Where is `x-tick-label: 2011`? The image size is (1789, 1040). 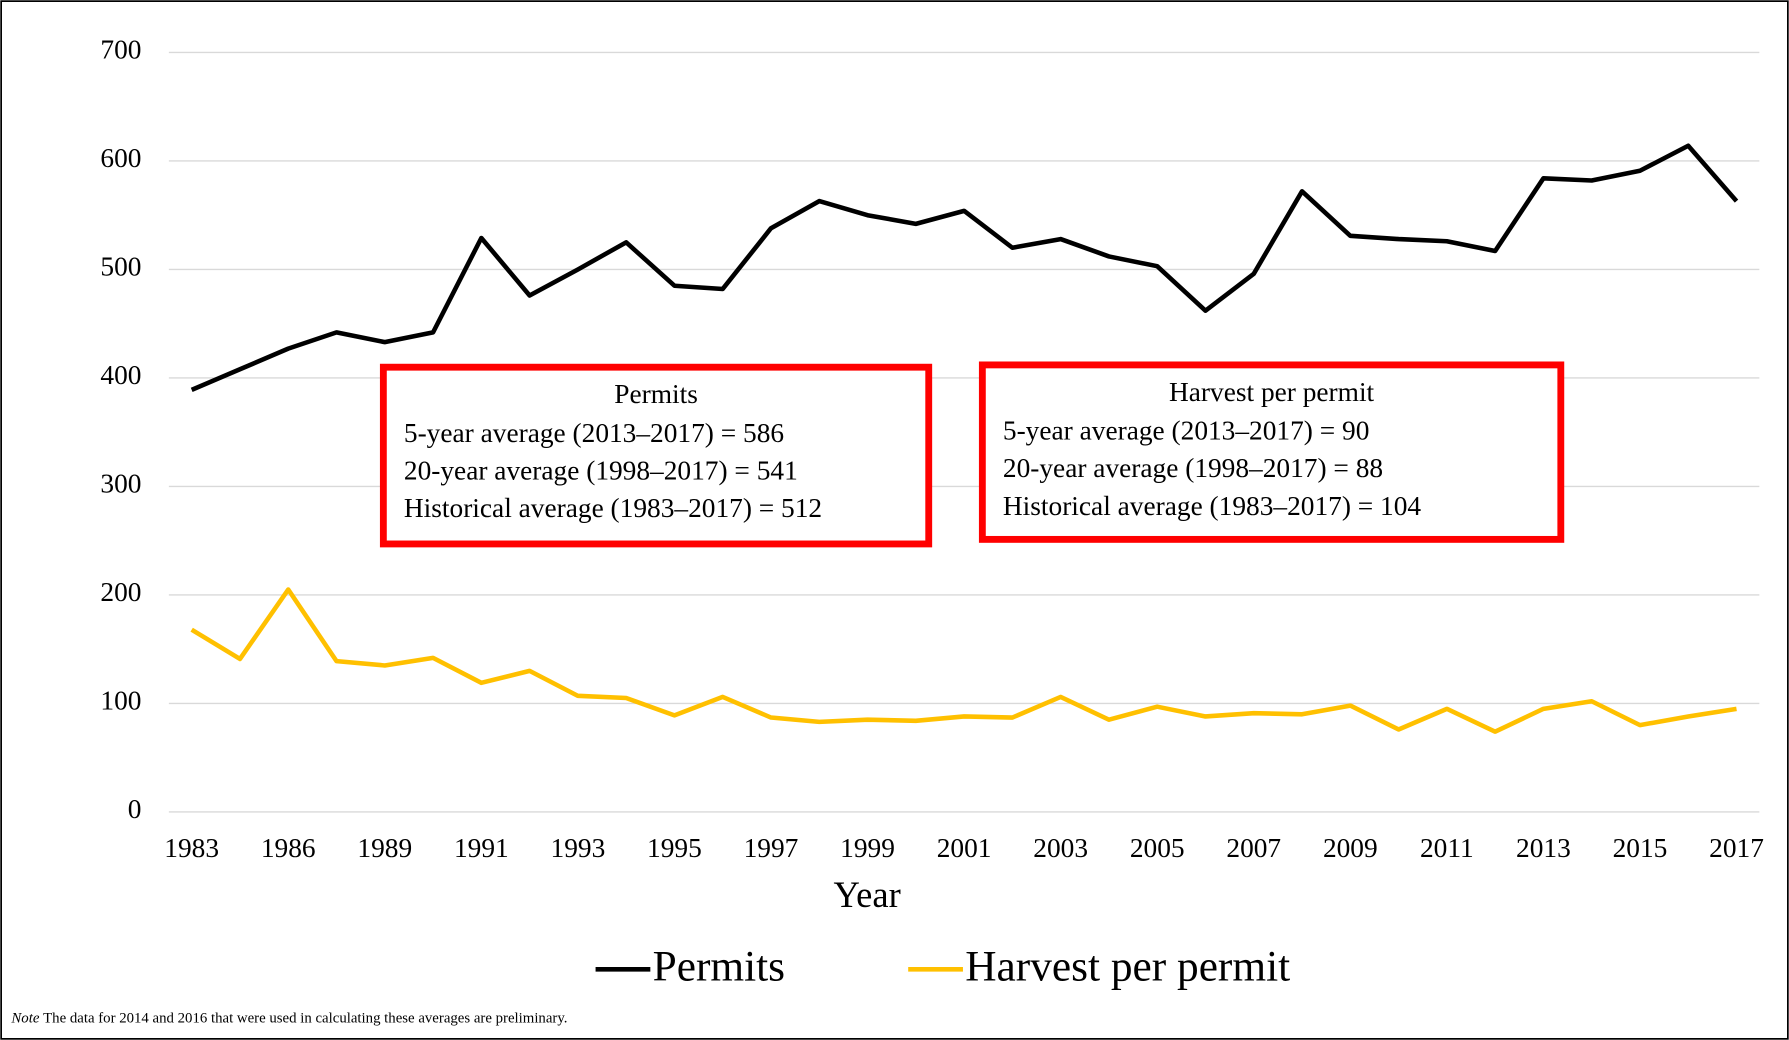 x-tick-label: 2011 is located at coordinates (1447, 848).